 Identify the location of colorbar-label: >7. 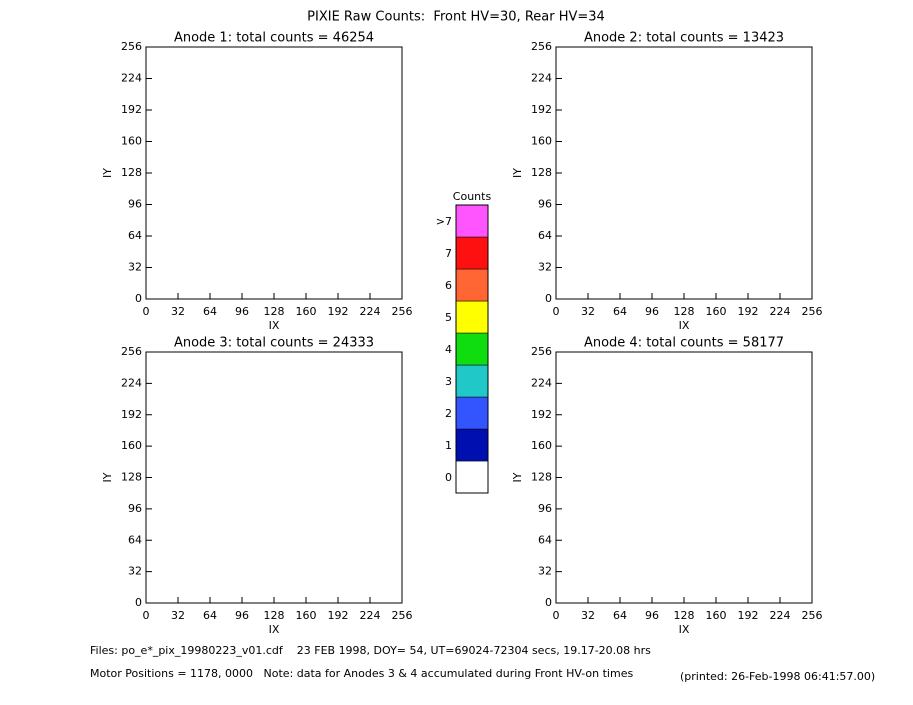
(444, 221).